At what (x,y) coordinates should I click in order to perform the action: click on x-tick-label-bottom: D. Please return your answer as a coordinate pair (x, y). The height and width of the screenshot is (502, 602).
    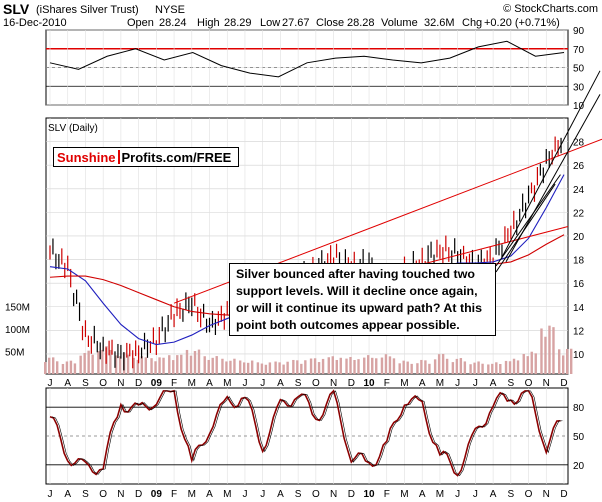
    Looking at the image, I should click on (563, 494).